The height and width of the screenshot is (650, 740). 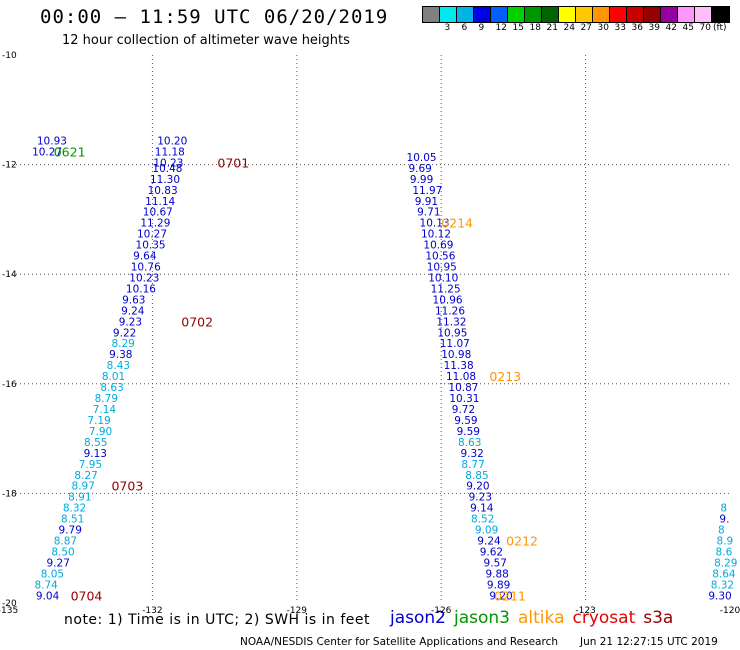 I want to click on wave-height-value: 9.62, so click(x=491, y=552).